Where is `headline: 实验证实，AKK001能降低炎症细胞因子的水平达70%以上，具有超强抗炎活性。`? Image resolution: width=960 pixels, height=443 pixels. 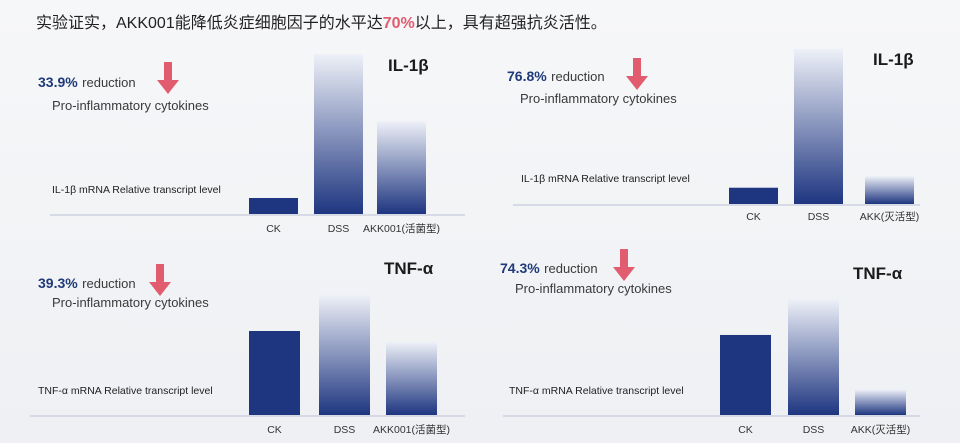
headline: 实验证实，AKK001能降低炎症细胞因子的水平达70%以上，具有超强抗炎活性。 is located at coordinates (321, 21).